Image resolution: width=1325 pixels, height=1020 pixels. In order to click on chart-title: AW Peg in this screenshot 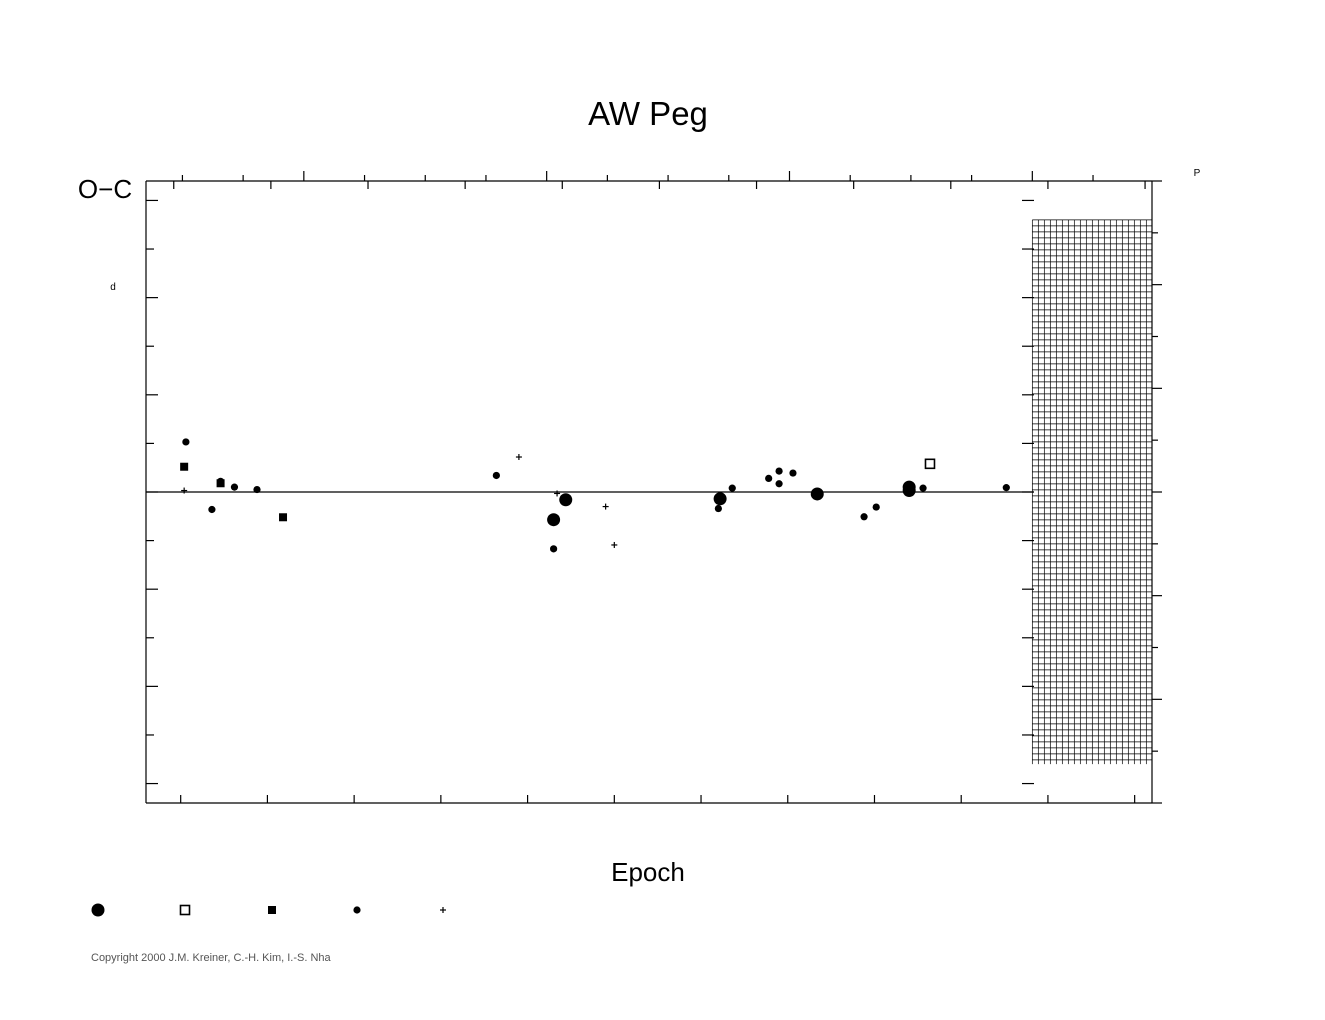, I will do `click(648, 113)`.